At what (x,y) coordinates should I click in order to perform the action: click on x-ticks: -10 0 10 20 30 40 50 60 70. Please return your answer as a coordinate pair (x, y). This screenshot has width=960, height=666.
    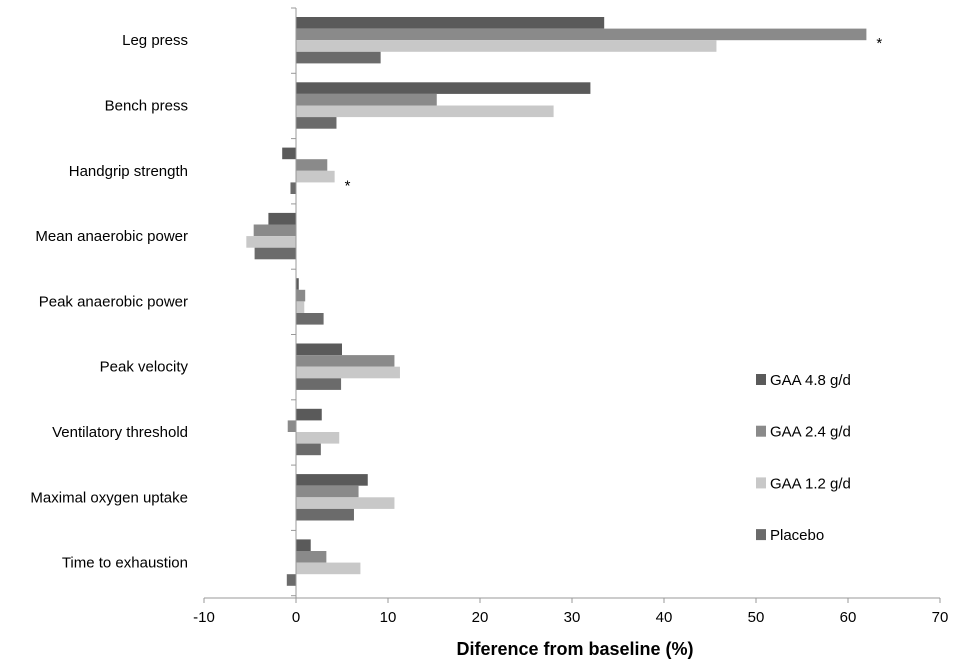
    Looking at the image, I should click on (570, 612).